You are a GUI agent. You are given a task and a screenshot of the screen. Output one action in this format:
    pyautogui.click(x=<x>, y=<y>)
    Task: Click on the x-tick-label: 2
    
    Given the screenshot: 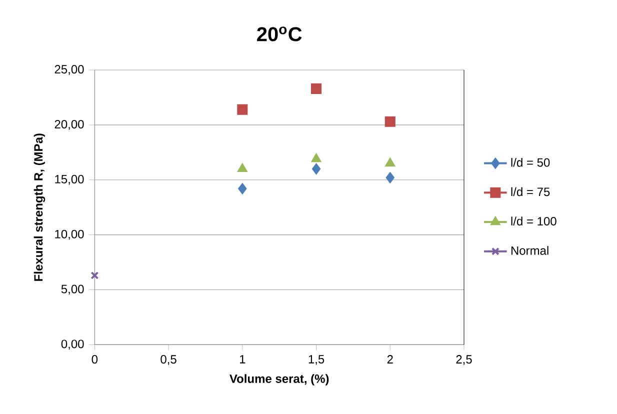 What is the action you would take?
    pyautogui.click(x=390, y=359)
    